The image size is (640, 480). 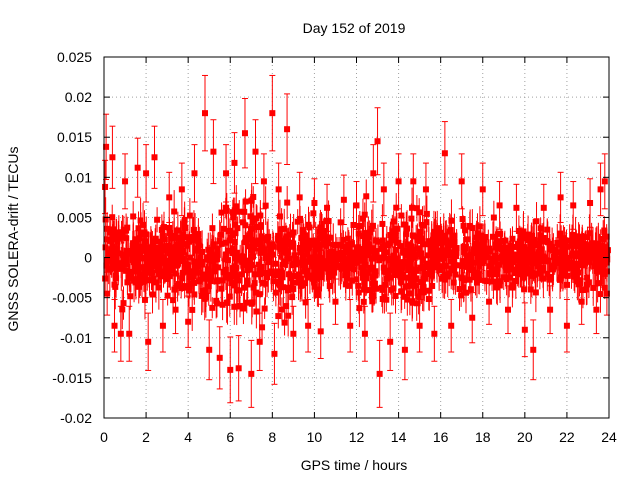 What do you see at coordinates (188, 437) in the screenshot?
I see `x-tick-label: 4` at bounding box center [188, 437].